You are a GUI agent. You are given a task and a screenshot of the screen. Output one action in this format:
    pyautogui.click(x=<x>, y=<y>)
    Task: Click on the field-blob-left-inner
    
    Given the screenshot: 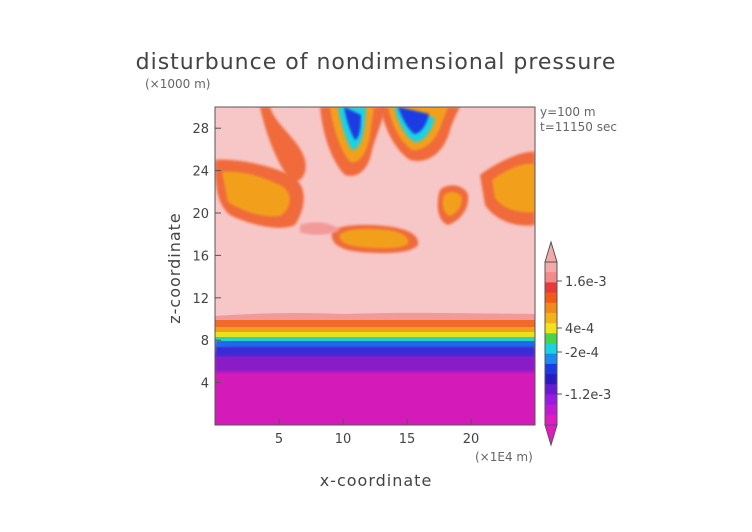 What is the action you would take?
    pyautogui.click(x=256, y=194)
    